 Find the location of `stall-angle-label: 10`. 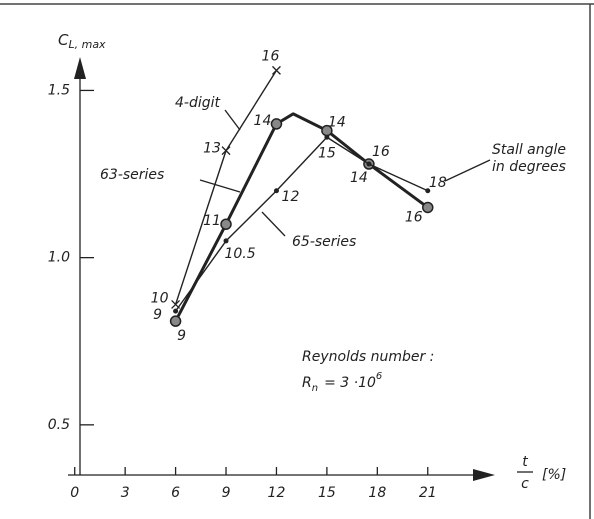

stall-angle-label: 10 is located at coordinates (160, 298).